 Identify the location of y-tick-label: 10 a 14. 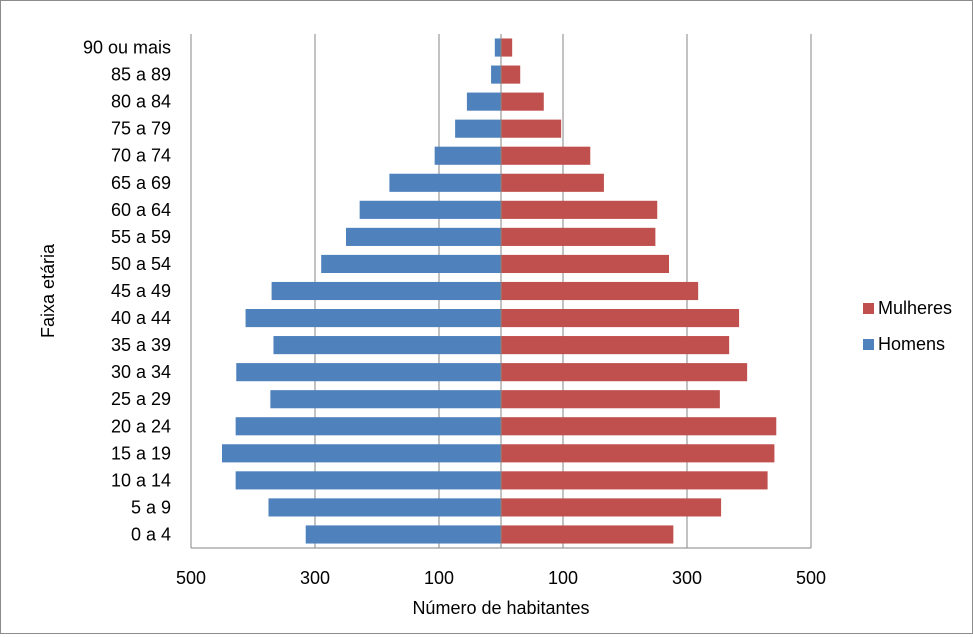
(141, 480).